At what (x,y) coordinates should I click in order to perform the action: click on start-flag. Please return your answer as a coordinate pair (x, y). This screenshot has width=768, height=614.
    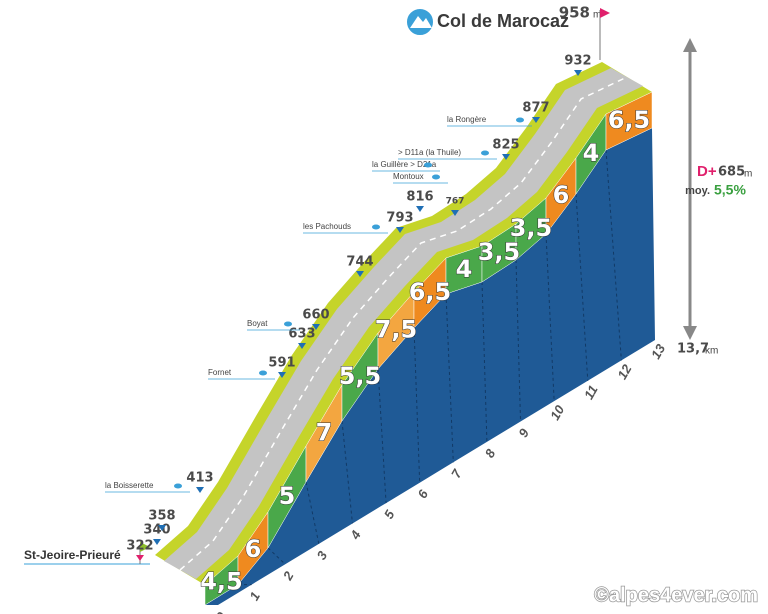
    Looking at the image, I should click on (145, 547).